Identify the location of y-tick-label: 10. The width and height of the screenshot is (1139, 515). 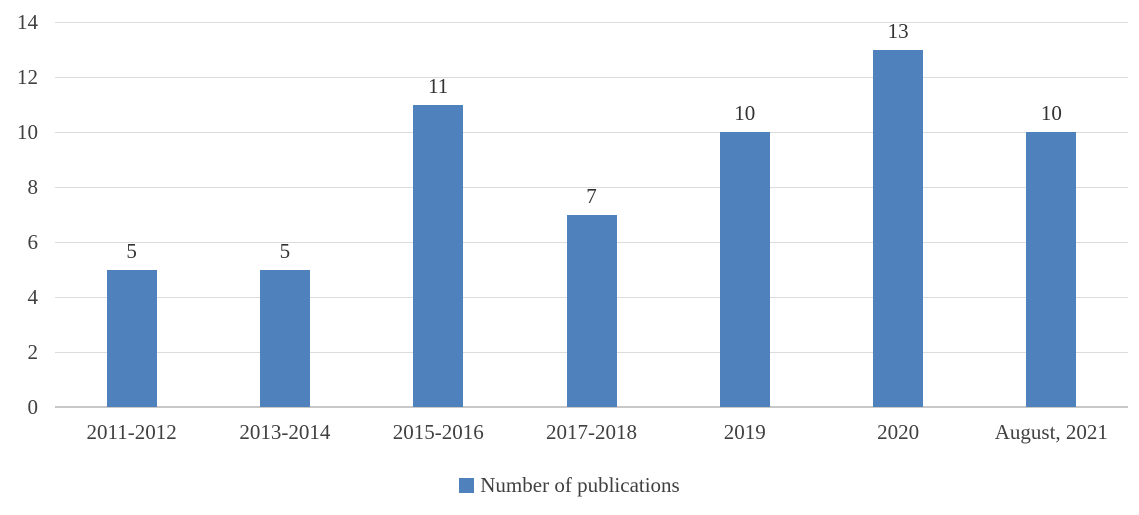
(27, 132).